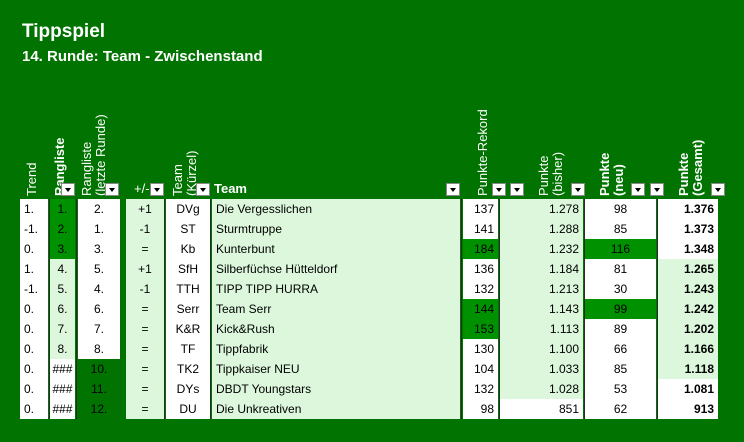 The width and height of the screenshot is (744, 442). Describe the element at coordinates (145, 209) in the screenshot. I see `cell-pm: +1` at that location.